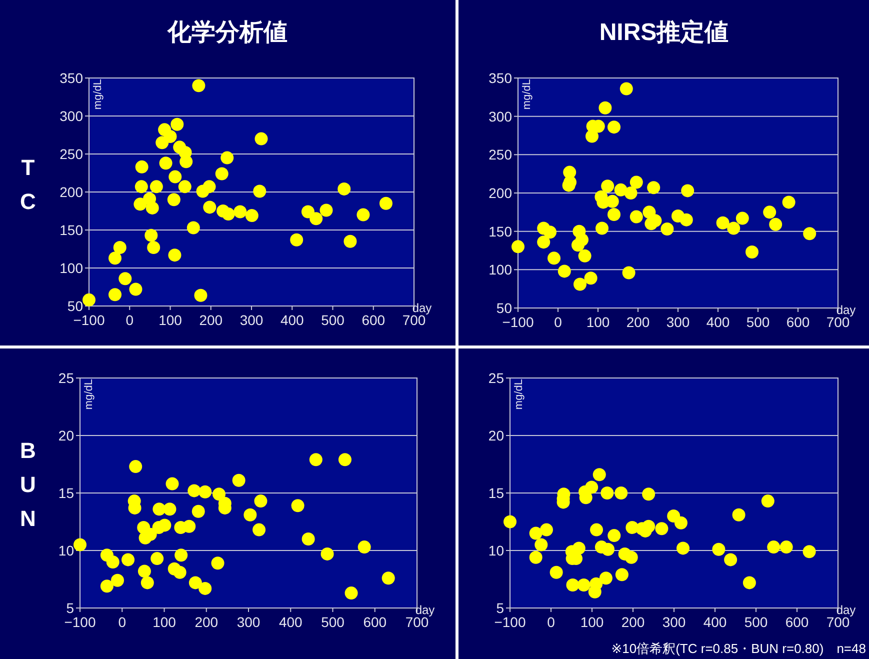 The height and width of the screenshot is (659, 869). What do you see at coordinates (28, 484) in the screenshot?
I see `text: BUN` at bounding box center [28, 484].